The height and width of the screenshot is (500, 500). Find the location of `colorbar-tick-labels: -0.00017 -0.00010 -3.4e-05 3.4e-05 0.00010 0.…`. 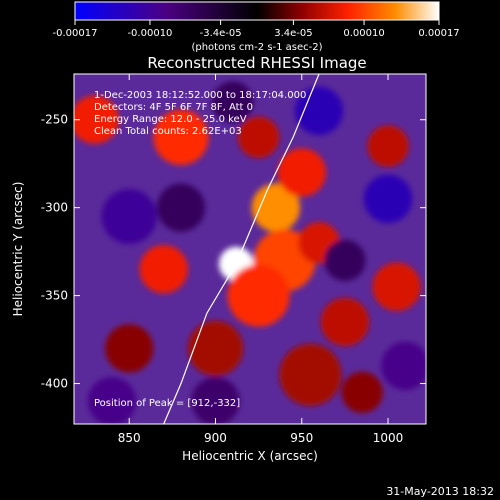

colorbar-tick-labels: -0.00017 -0.00010 -3.4e-05 3.4e-05 0.00010 0.… is located at coordinates (256, 33).